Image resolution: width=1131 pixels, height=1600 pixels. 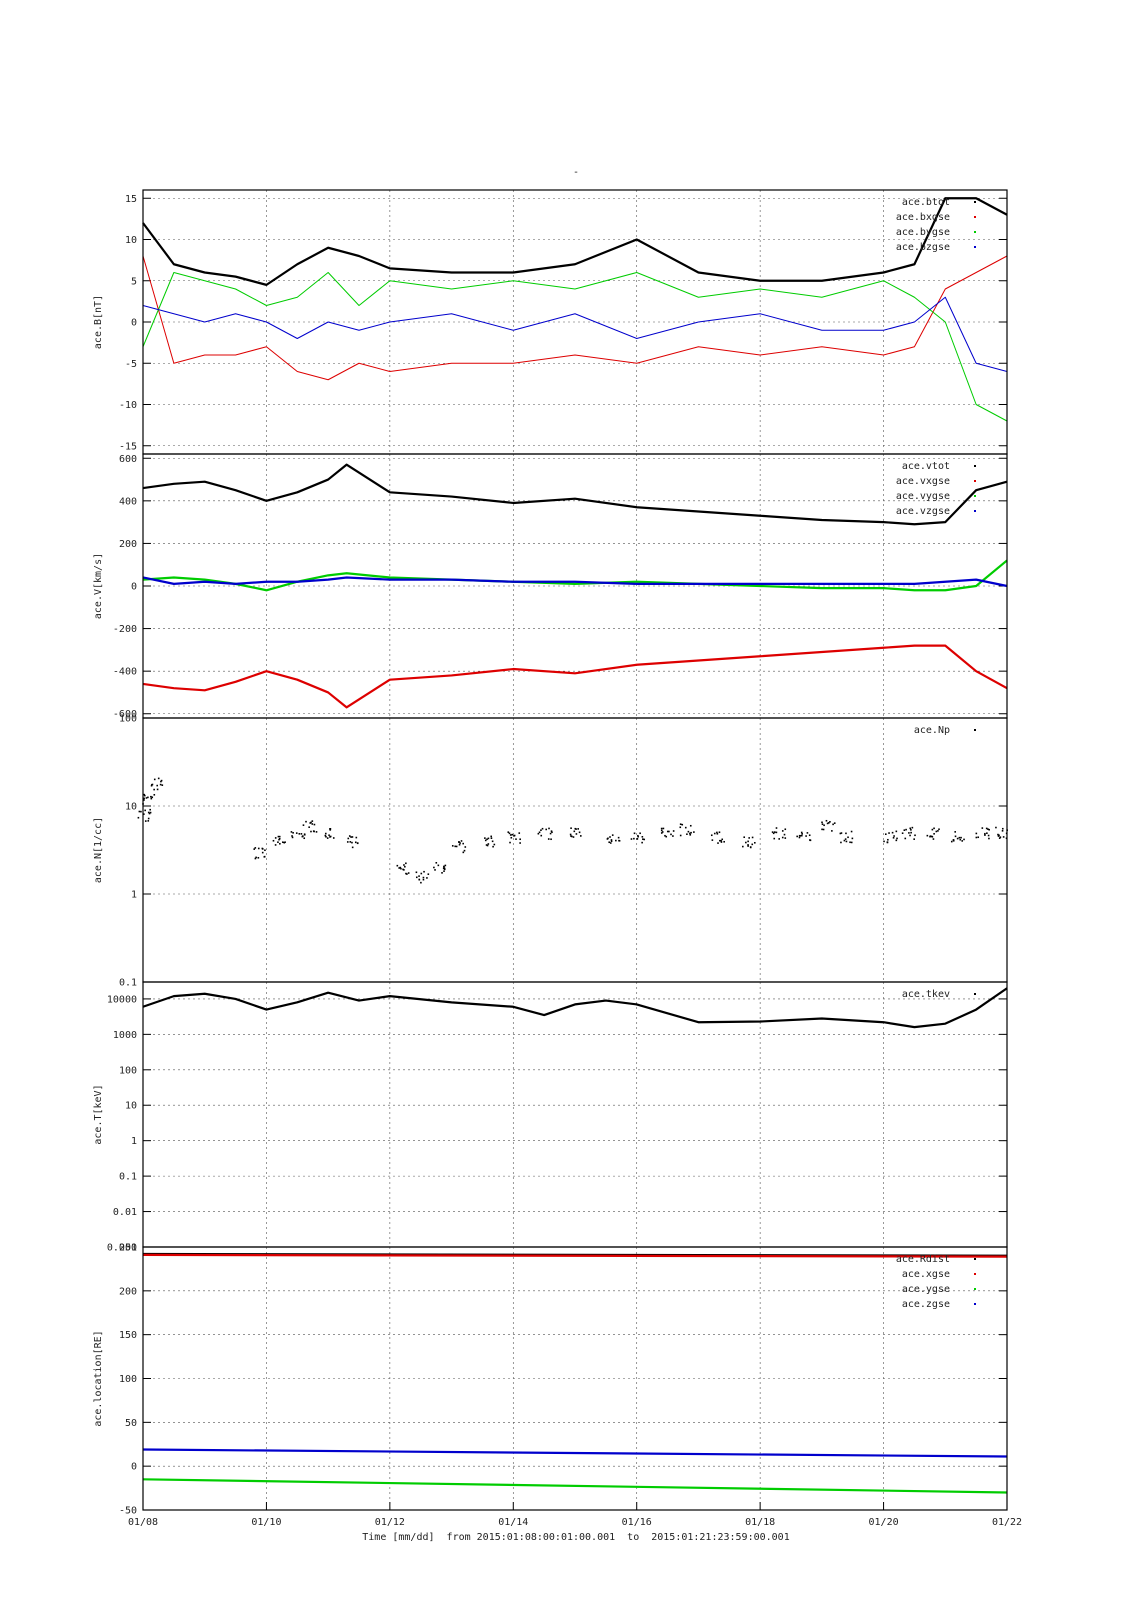 What do you see at coordinates (98, 322) in the screenshot?
I see `y-axis-label: ace.B[nT]` at bounding box center [98, 322].